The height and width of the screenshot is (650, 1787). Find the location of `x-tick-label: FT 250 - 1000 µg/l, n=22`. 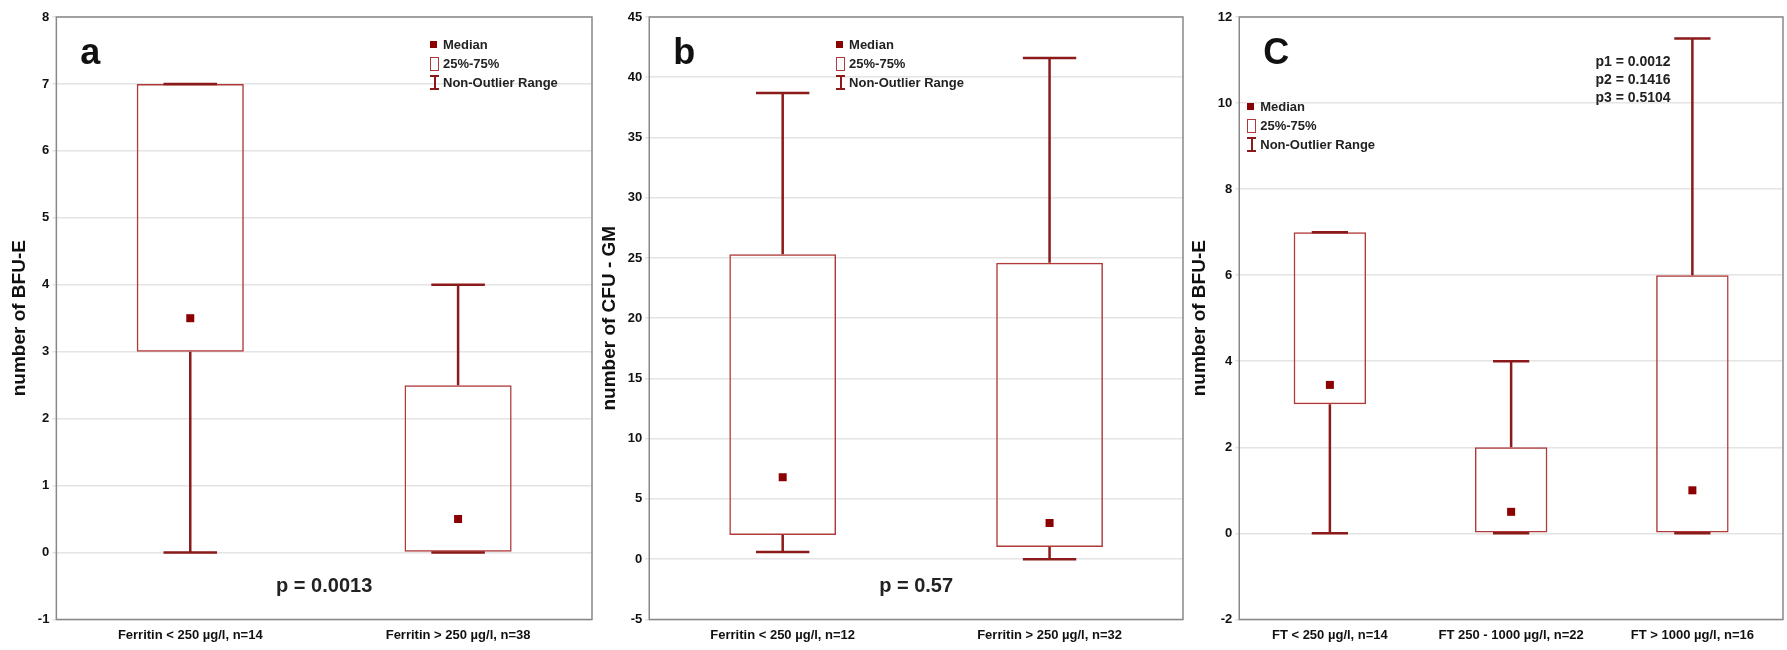

x-tick-label: FT 250 - 1000 µg/l, n=22 is located at coordinates (1511, 634).